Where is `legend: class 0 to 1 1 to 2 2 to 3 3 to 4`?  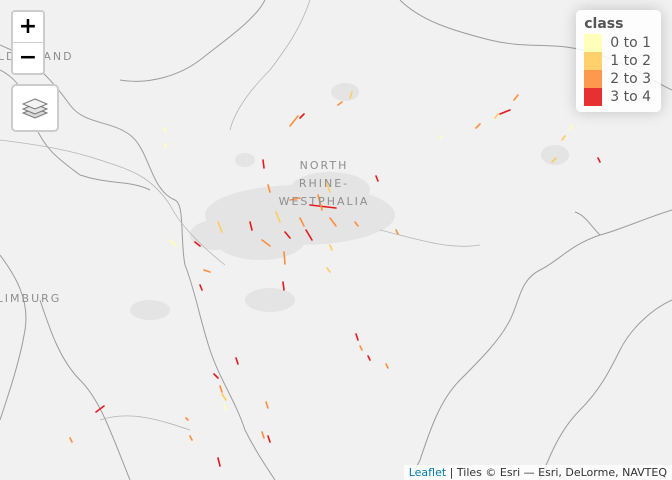 legend: class 0 to 1 1 to 2 2 to 3 3 to 4 is located at coordinates (618, 61).